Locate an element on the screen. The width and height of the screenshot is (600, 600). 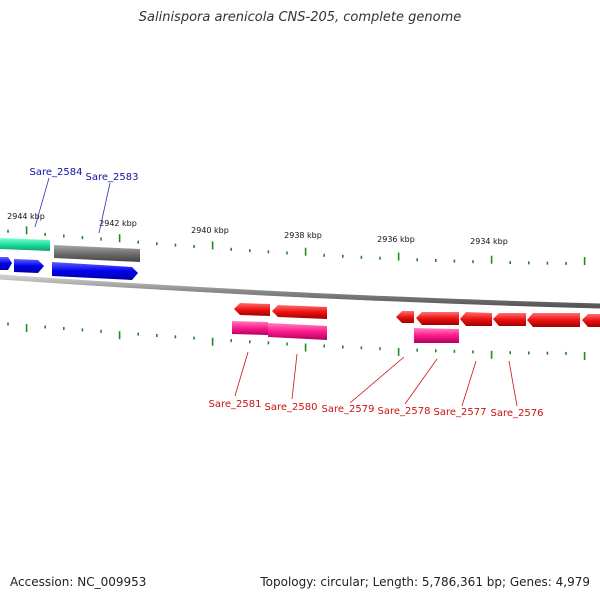
genome-backbone is located at coordinates (300, 291).